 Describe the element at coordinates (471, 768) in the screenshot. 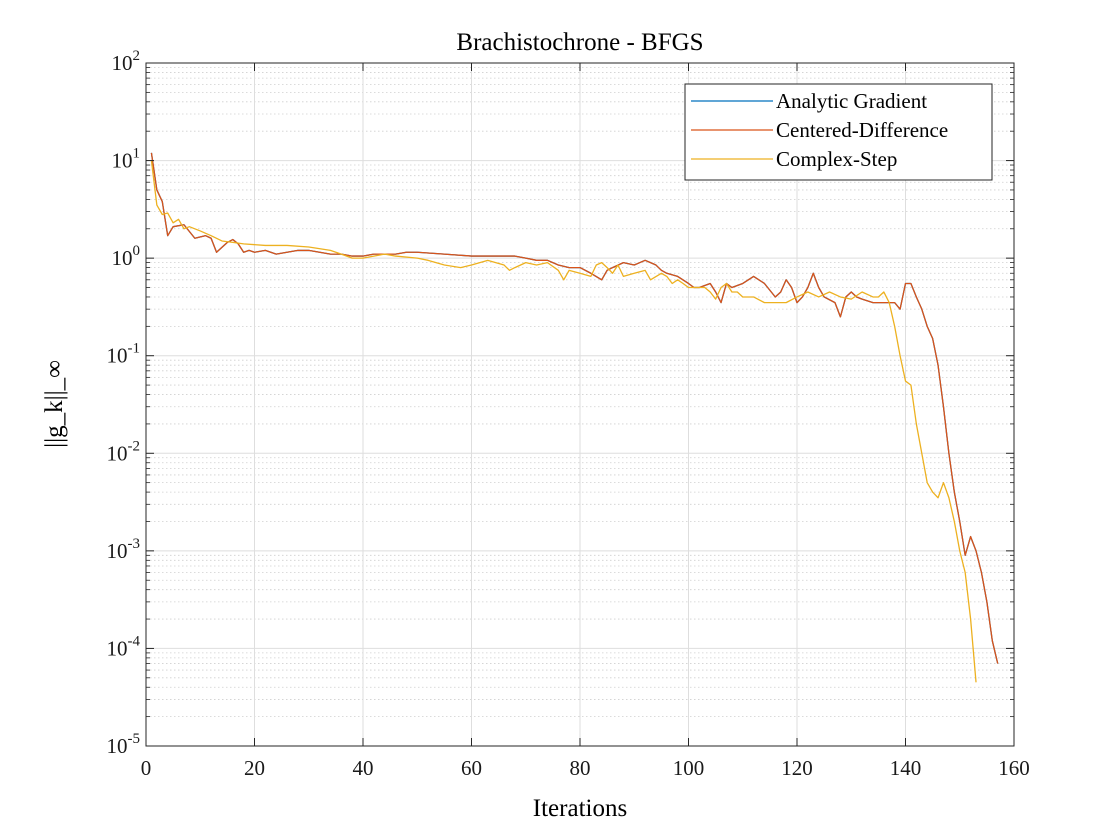

I see `x-tick-label: 60` at that location.